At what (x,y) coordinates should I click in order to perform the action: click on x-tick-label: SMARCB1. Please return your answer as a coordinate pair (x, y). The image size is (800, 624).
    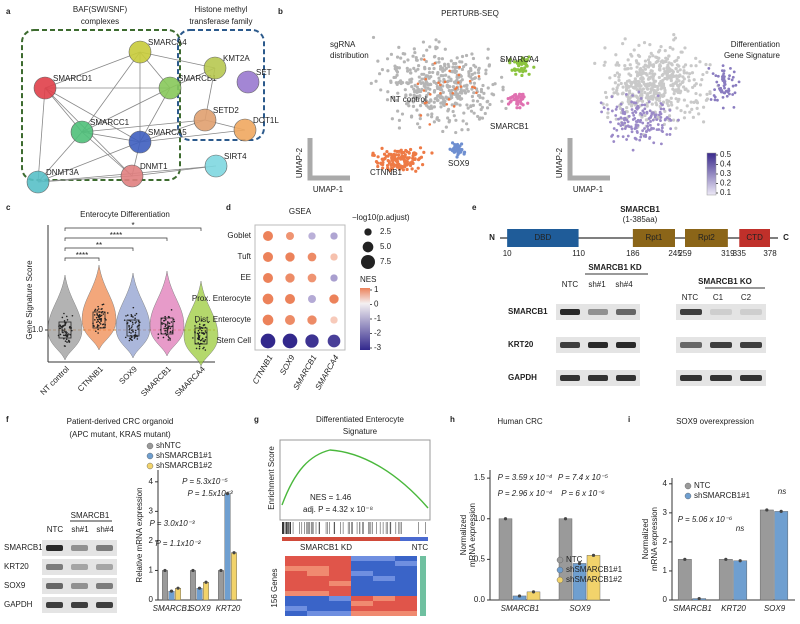
    Looking at the image, I should click on (520, 608).